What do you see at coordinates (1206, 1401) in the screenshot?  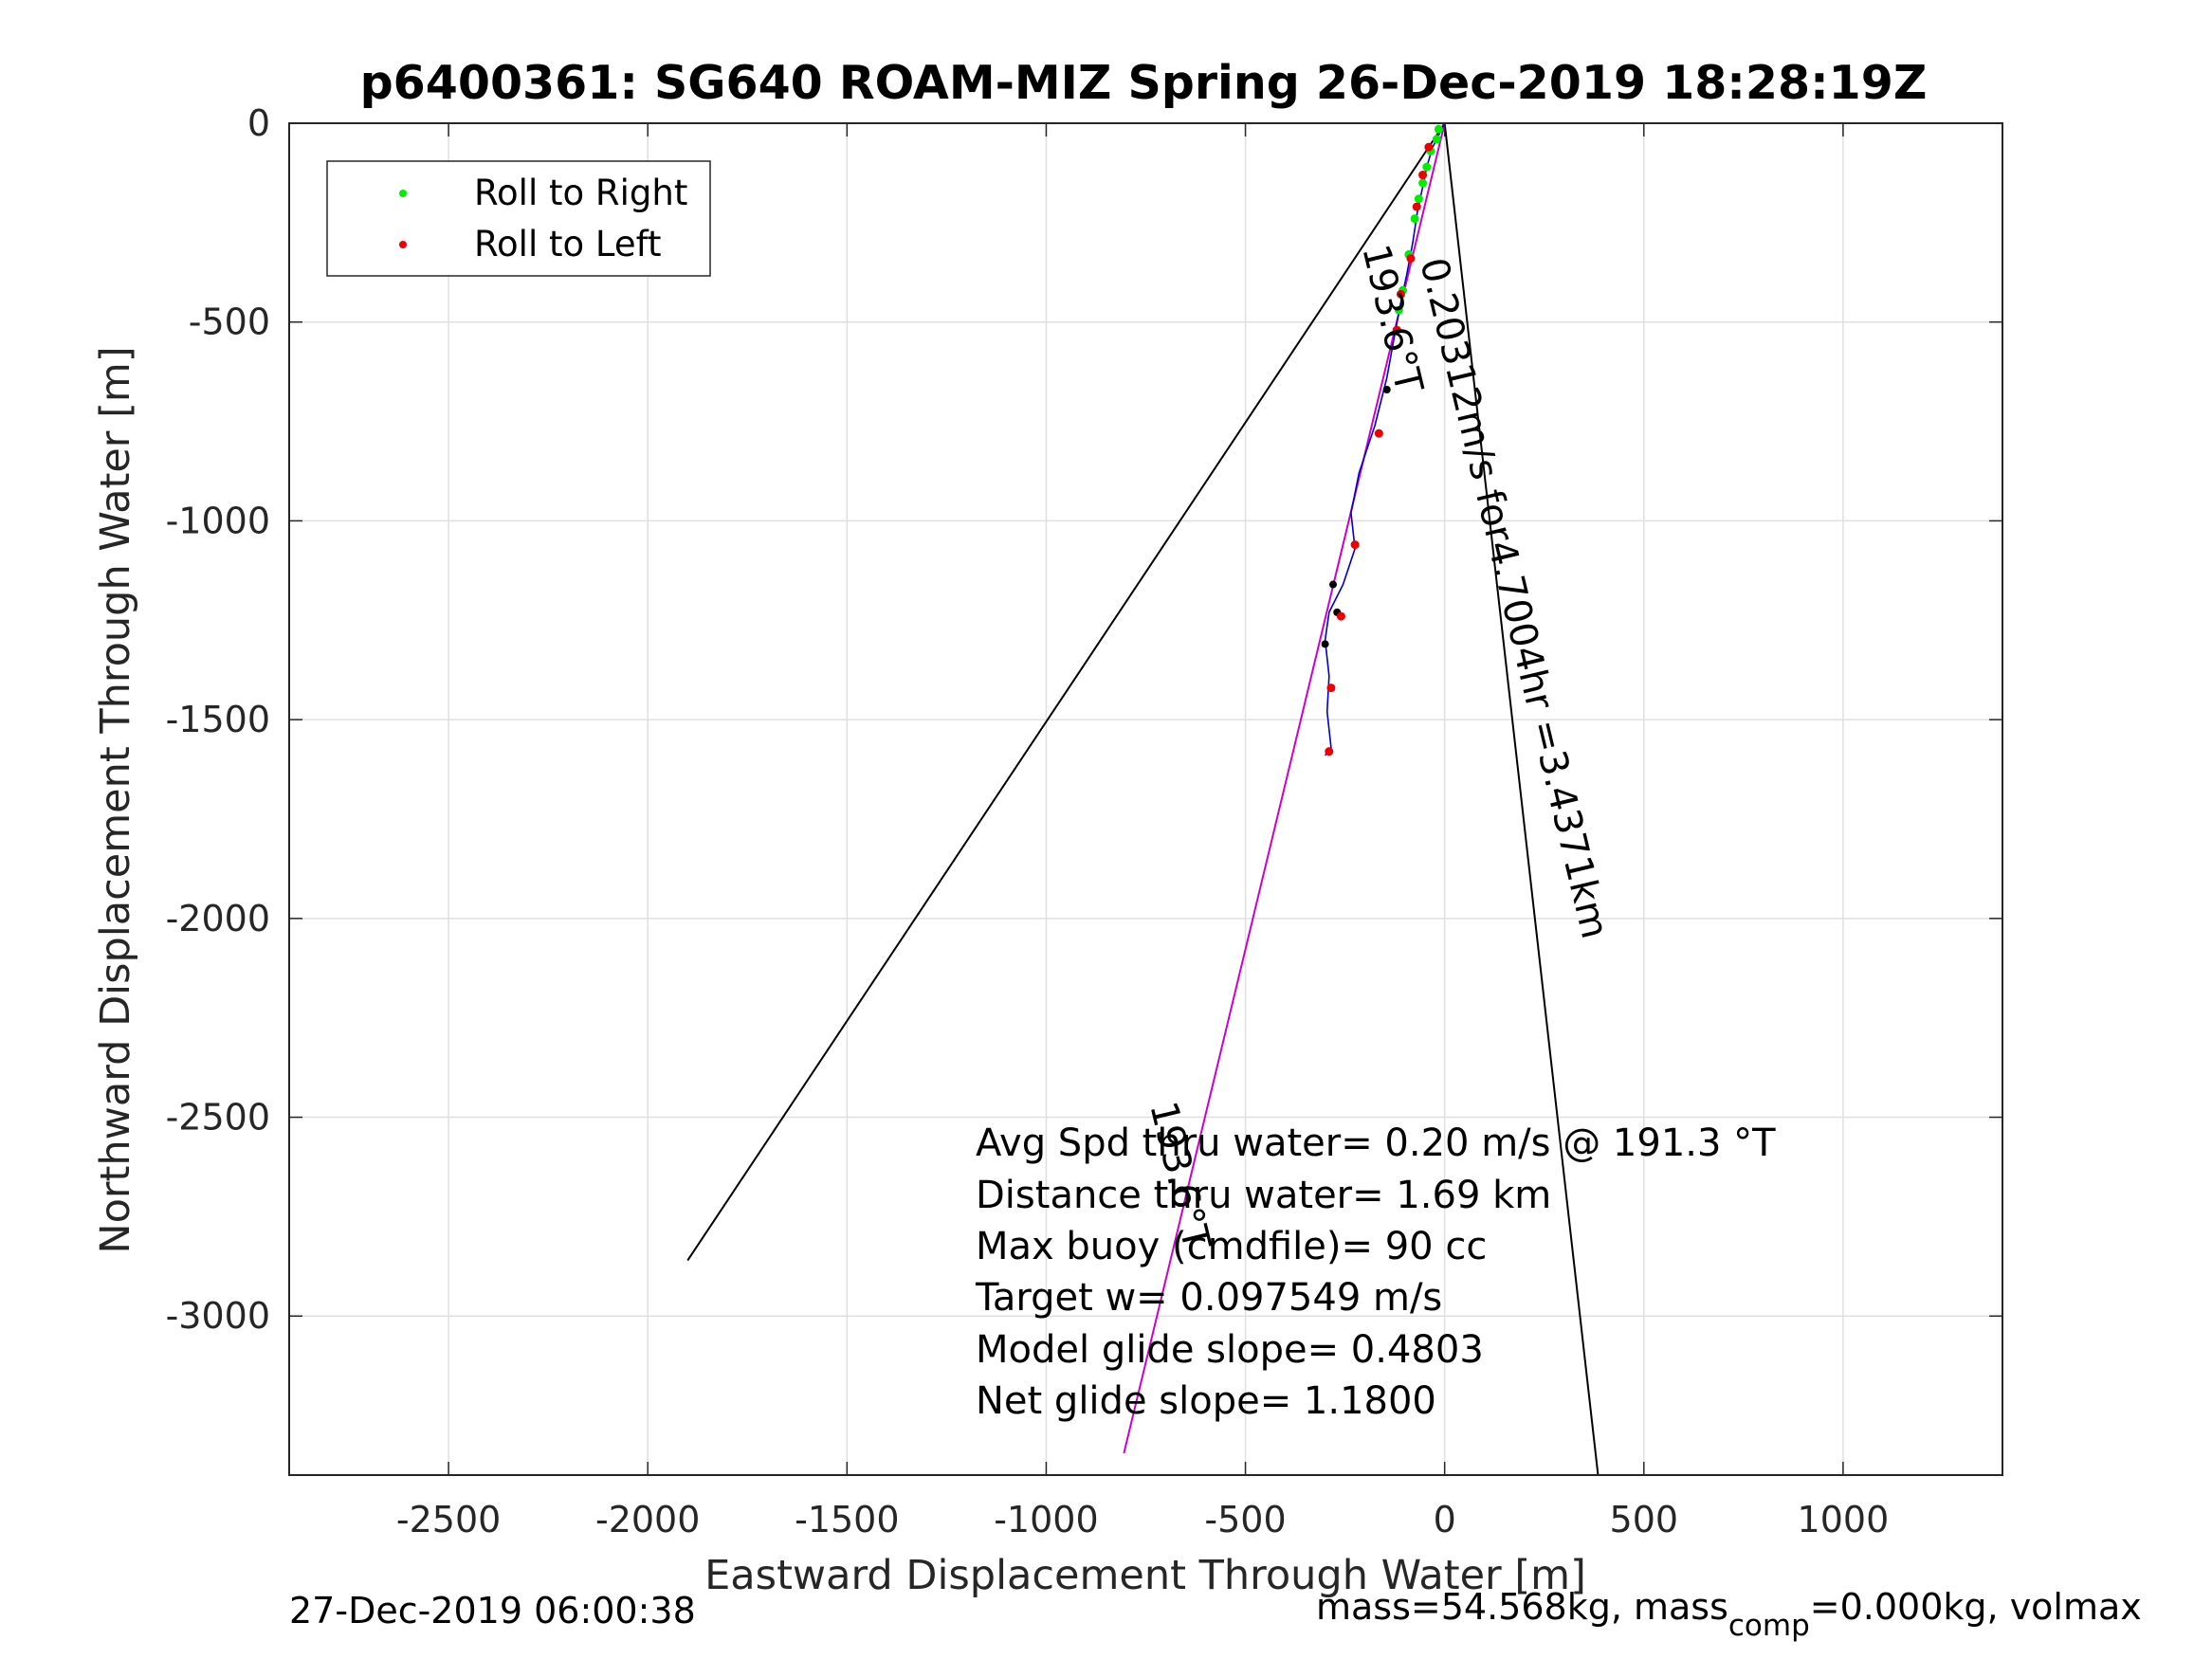 I see `stat-net-glide: Net glide slope= 1.1800` at bounding box center [1206, 1401].